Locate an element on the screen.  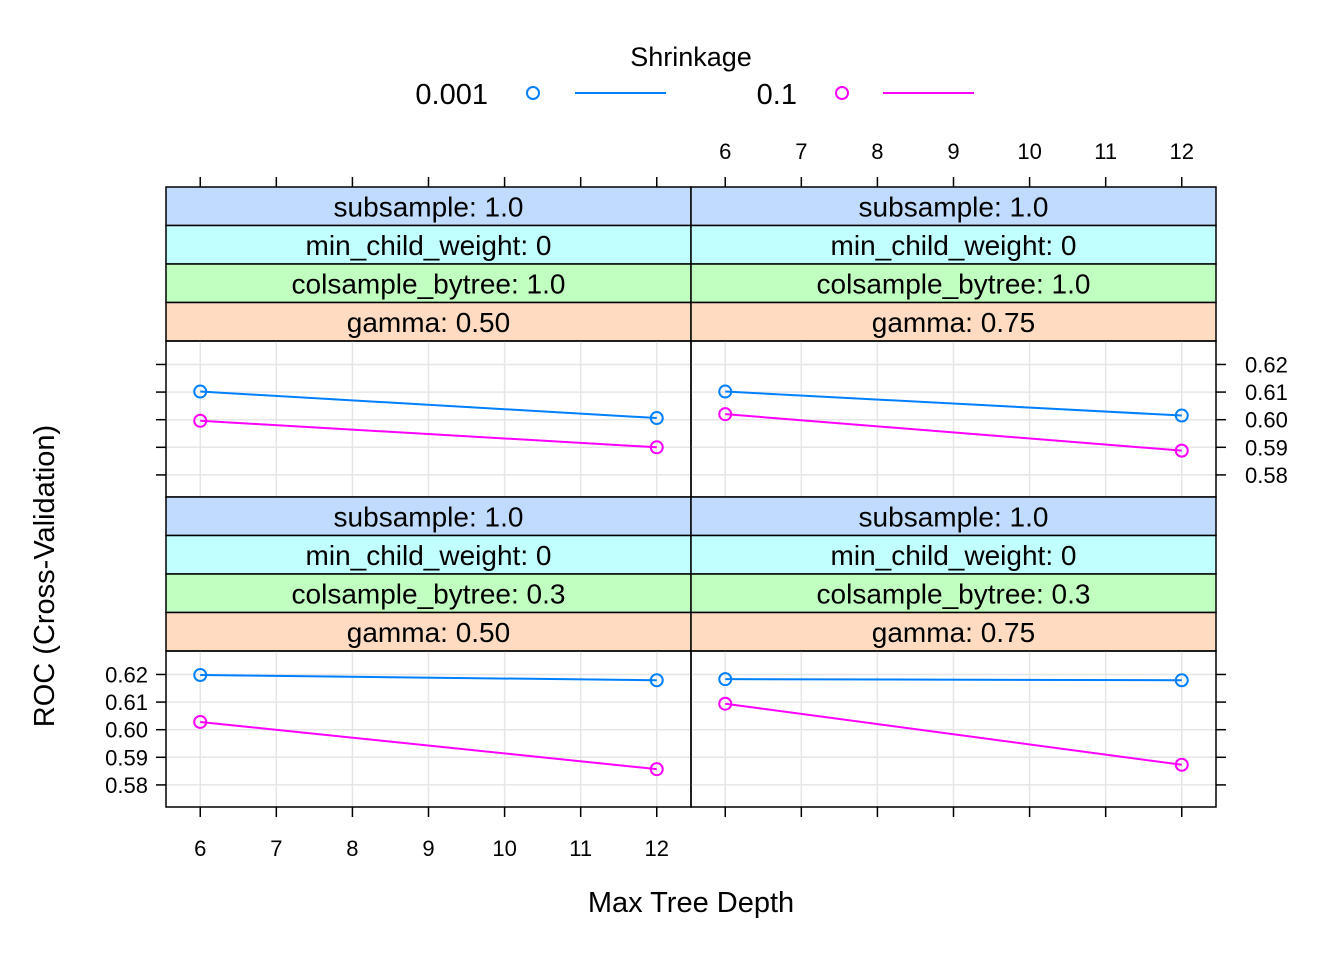
panel-1-strip-0-label: subsample: 1.0 is located at coordinates (954, 206).